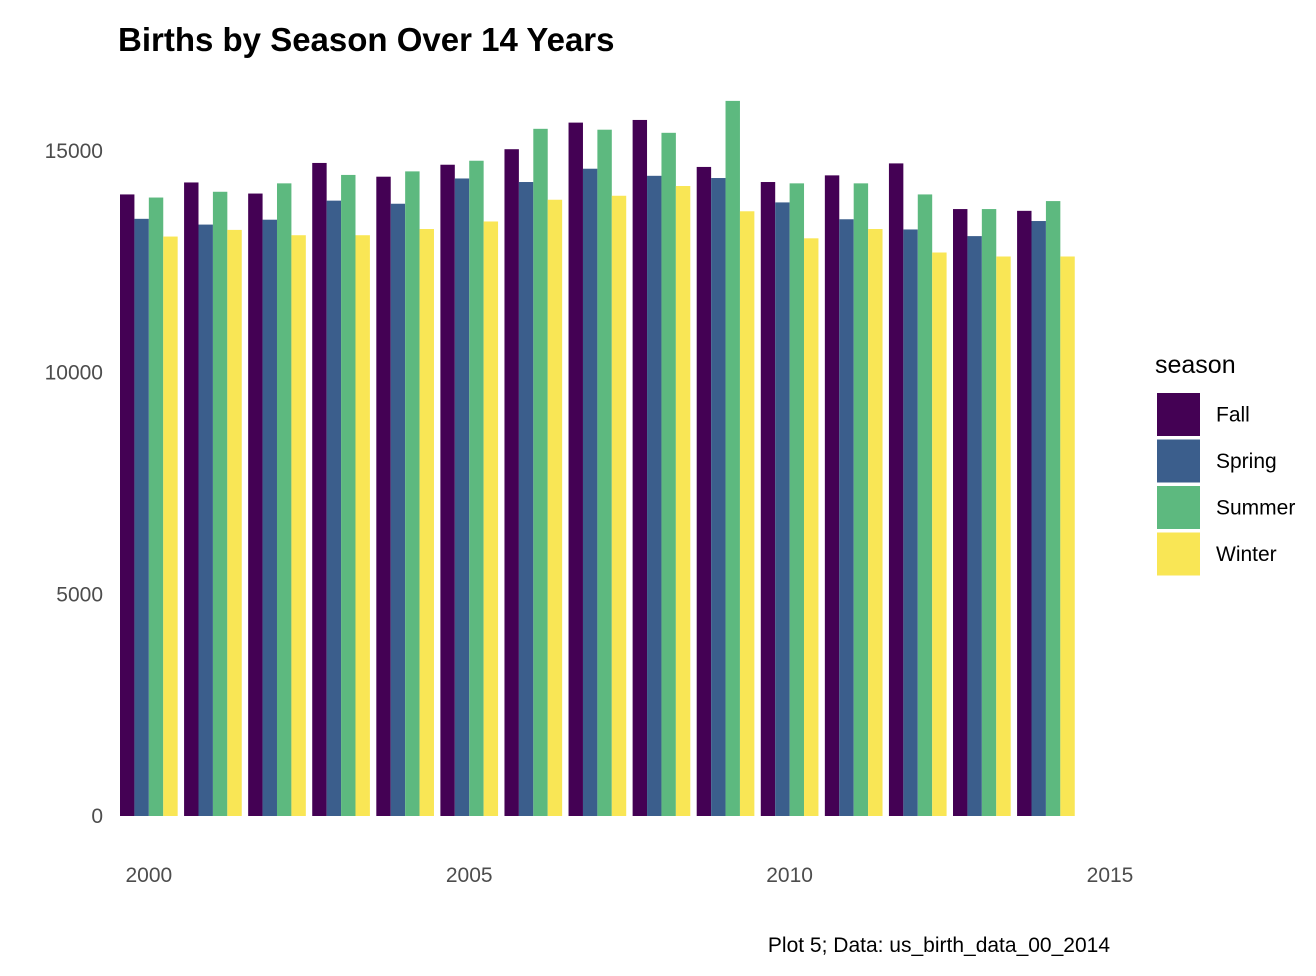  Describe the element at coordinates (861, 500) in the screenshot. I see `bar-summer-2011` at that location.